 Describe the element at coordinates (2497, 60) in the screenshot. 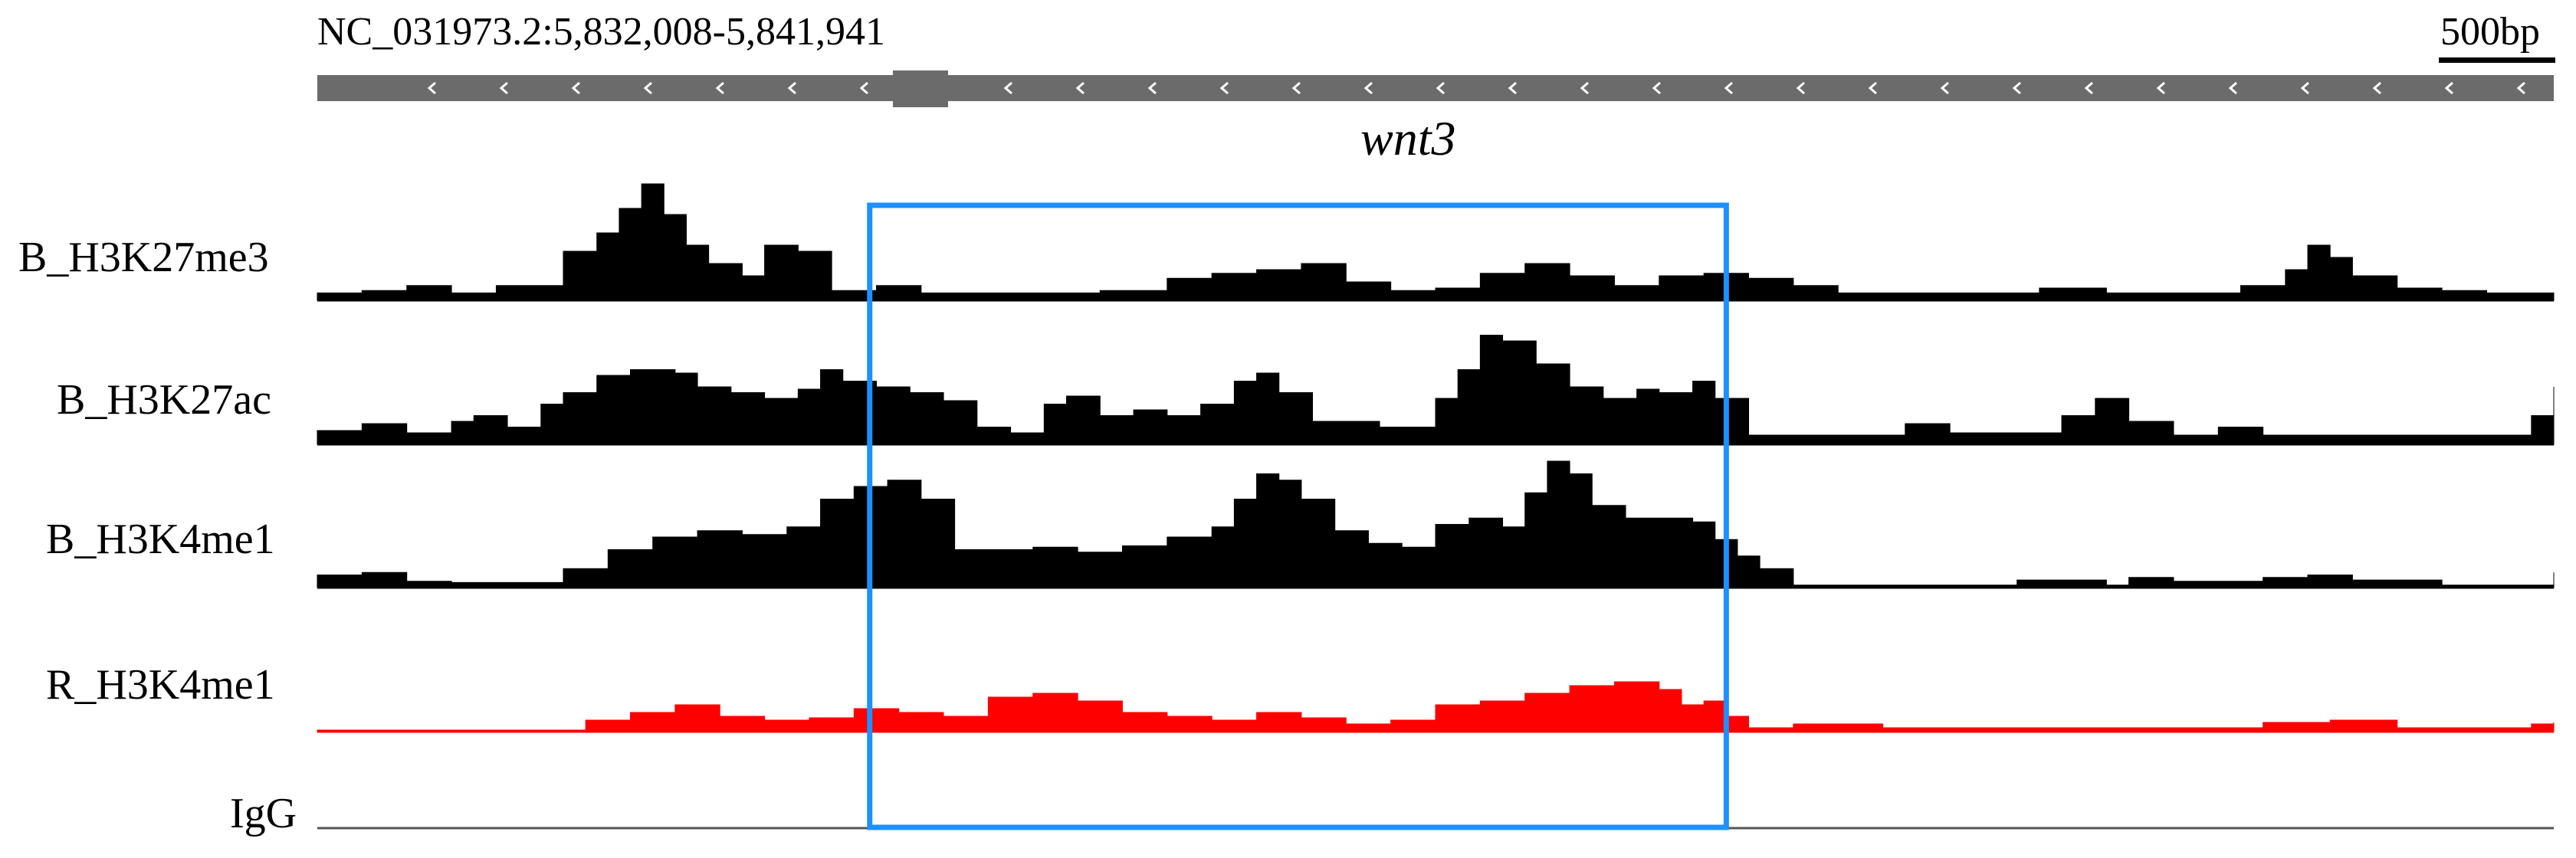

I see `scale-bar` at that location.